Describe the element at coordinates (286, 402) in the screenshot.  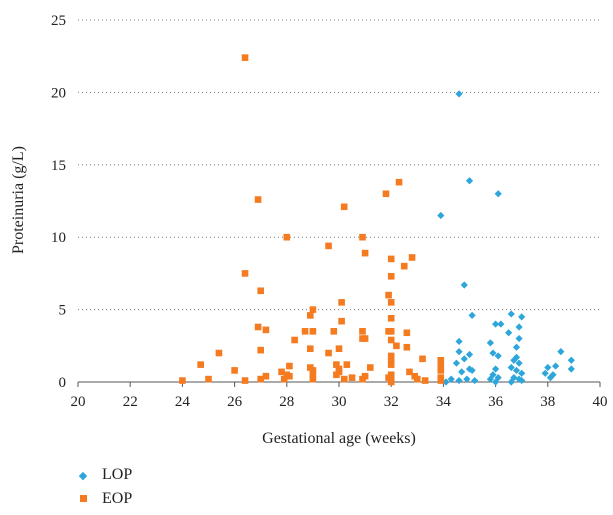
I see `x-tick-label: 28` at that location.